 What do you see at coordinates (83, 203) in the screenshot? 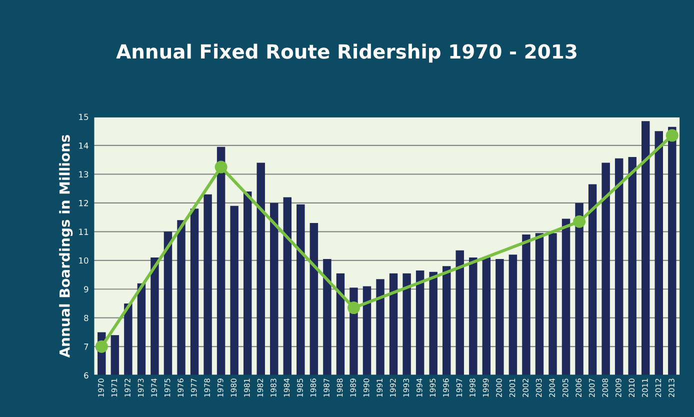
I see `y-tick-label: 12` at bounding box center [83, 203].